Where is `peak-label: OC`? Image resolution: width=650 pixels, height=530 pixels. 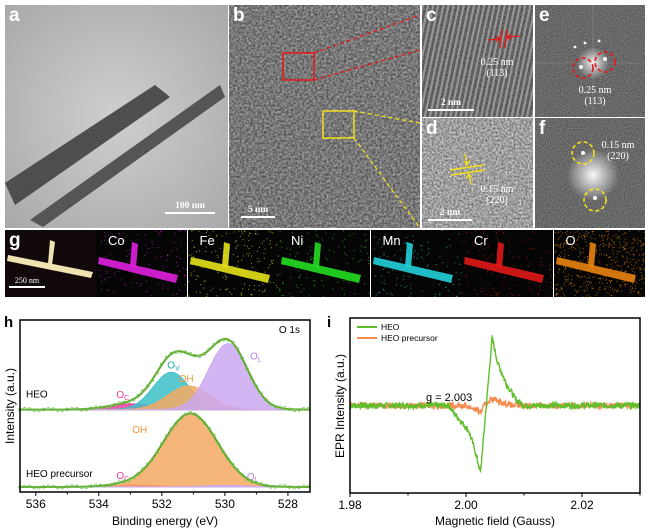 peak-label: OC is located at coordinates (122, 396).